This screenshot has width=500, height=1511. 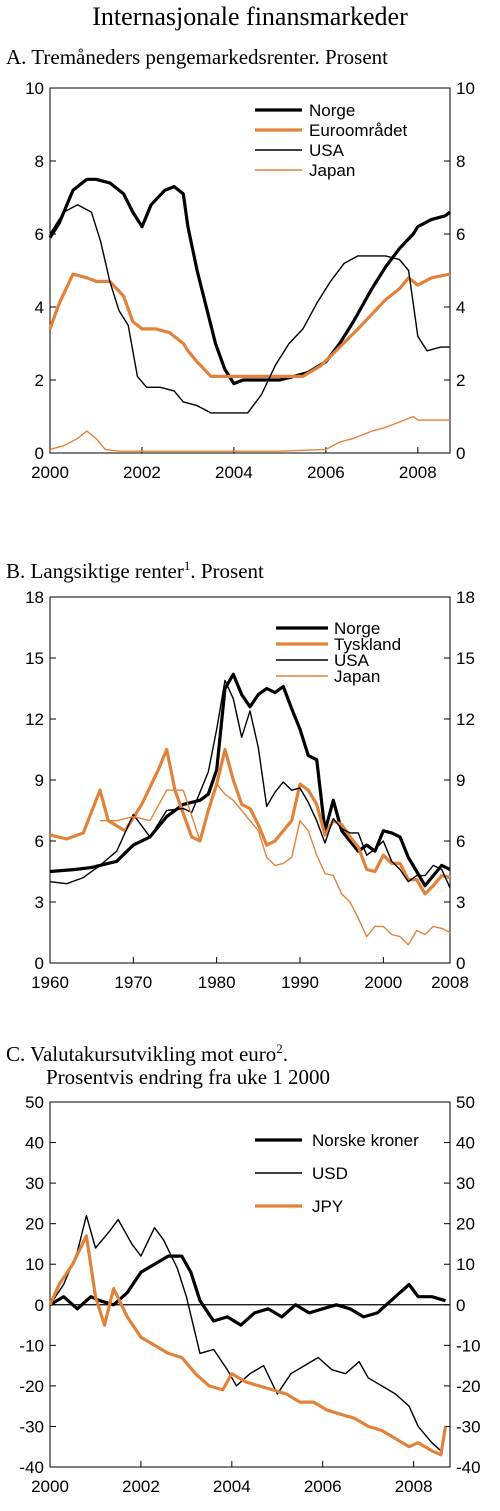 I want to click on chart-2-ytick-label-right: -40, so click(x=468, y=1467).